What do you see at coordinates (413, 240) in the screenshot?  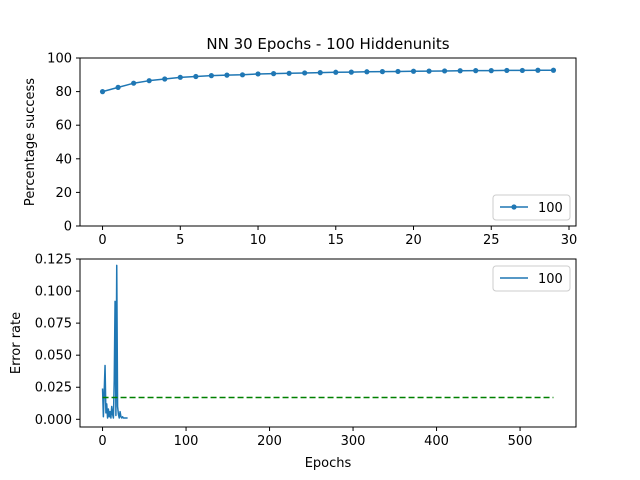 I see `success-x-tick-label: 20` at bounding box center [413, 240].